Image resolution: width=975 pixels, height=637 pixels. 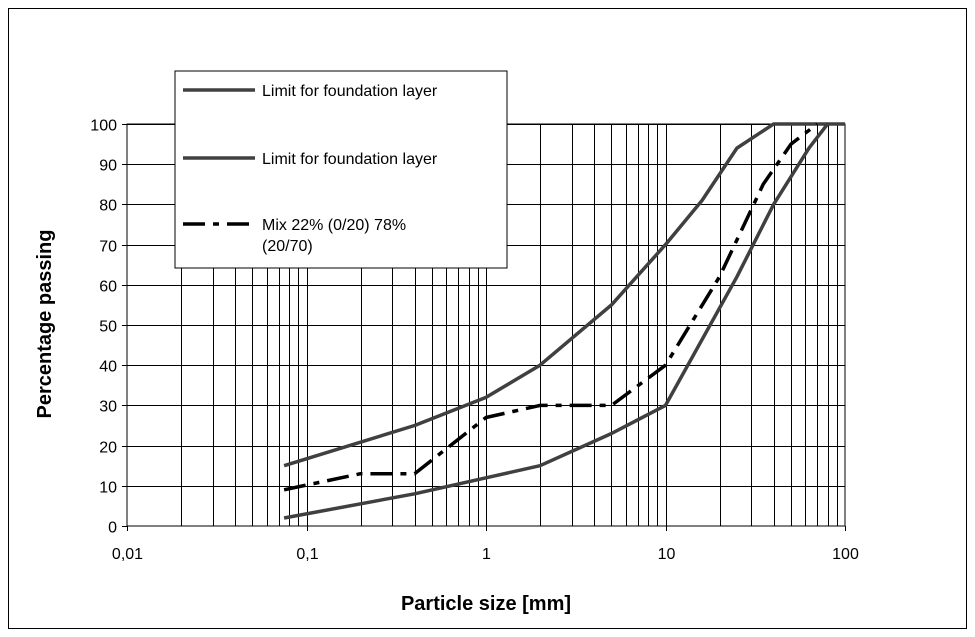 What do you see at coordinates (486, 604) in the screenshot?
I see `x-axis-title: Particle size [mm]` at bounding box center [486, 604].